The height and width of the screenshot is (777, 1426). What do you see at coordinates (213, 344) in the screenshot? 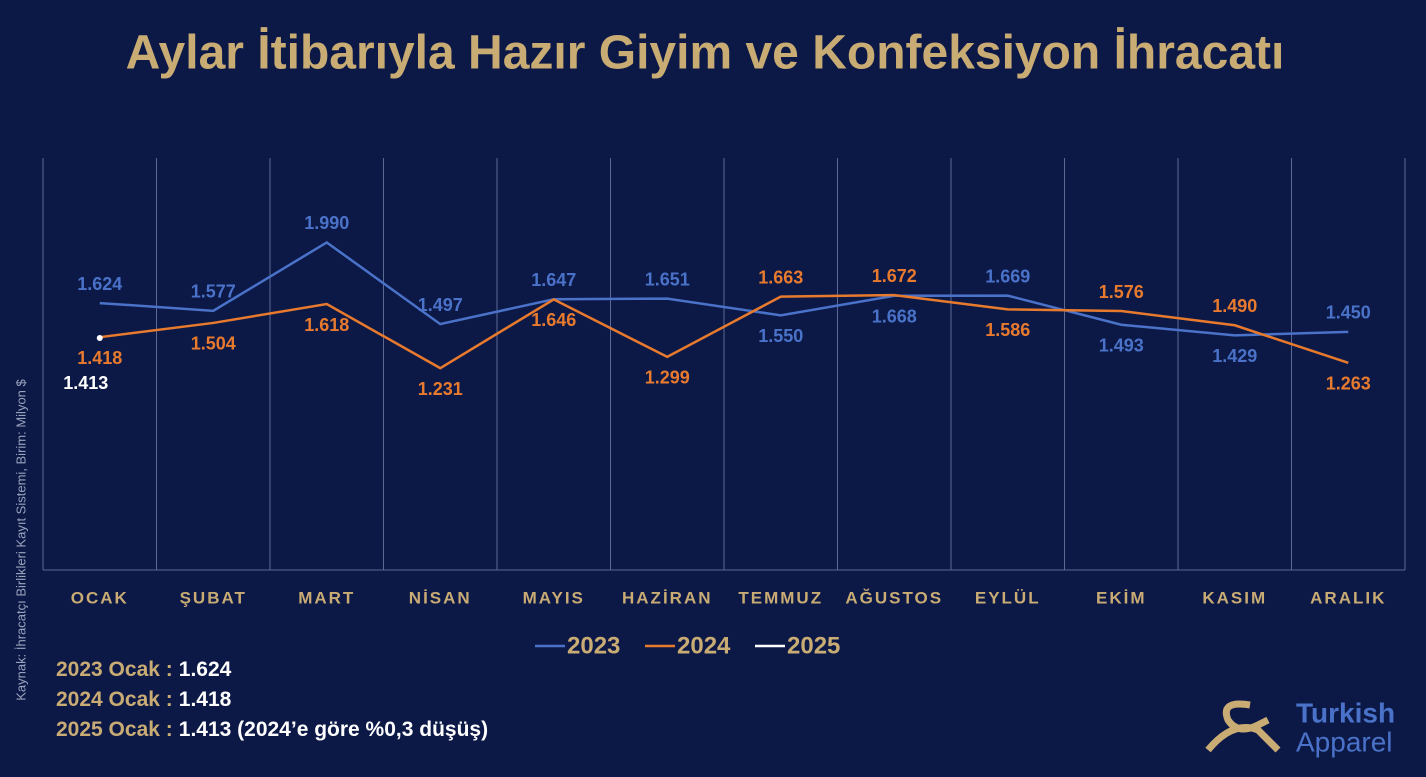
I see `data-label: 1.504` at bounding box center [213, 344].